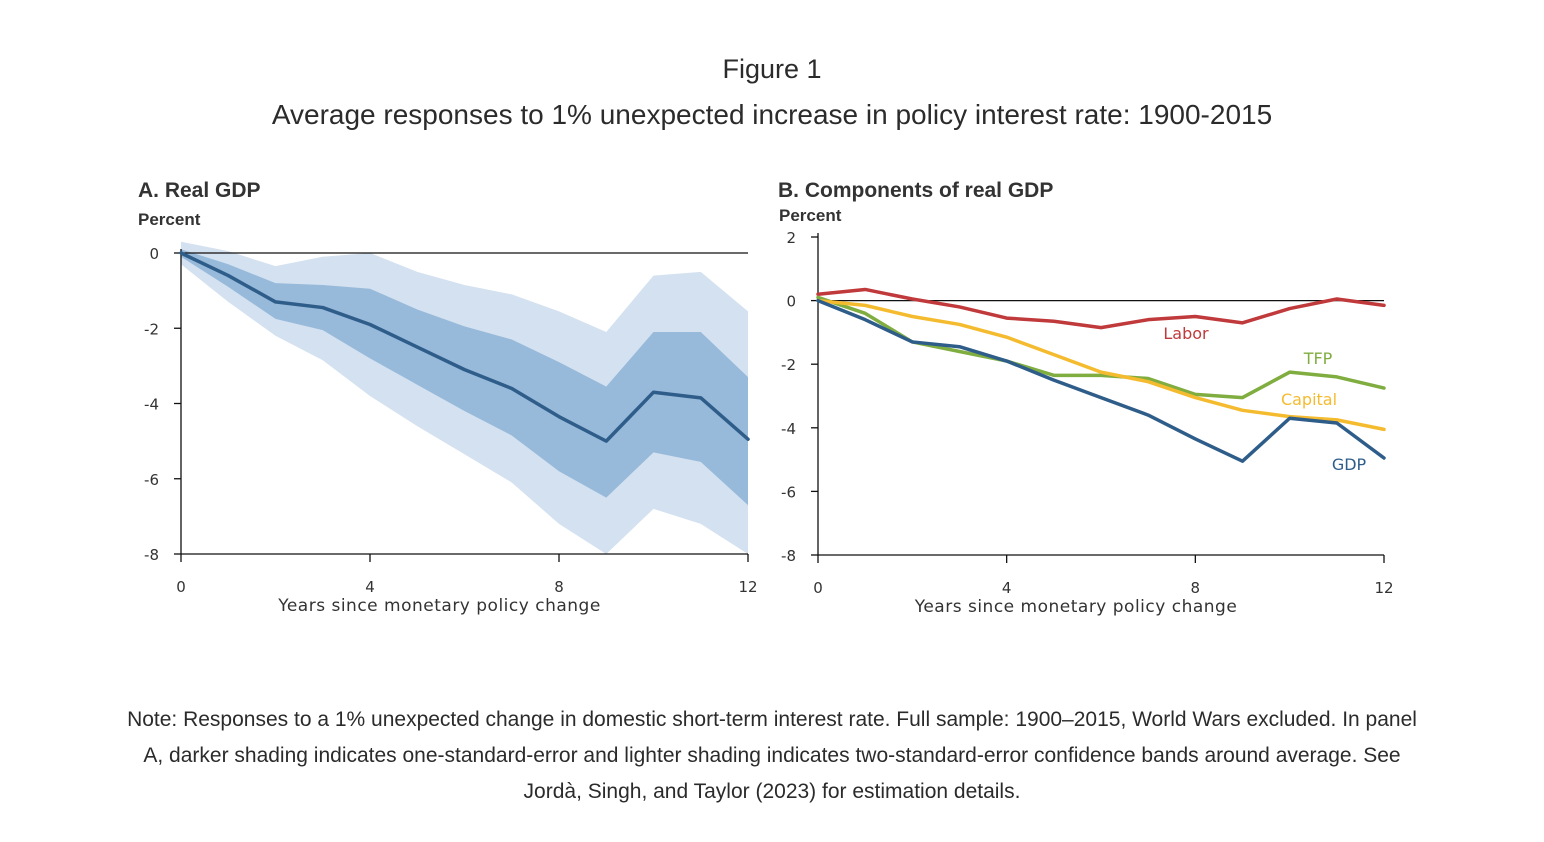 The height and width of the screenshot is (842, 1544). Describe the element at coordinates (151, 555) in the screenshot. I see `y-tick-label-a: -8` at that location.